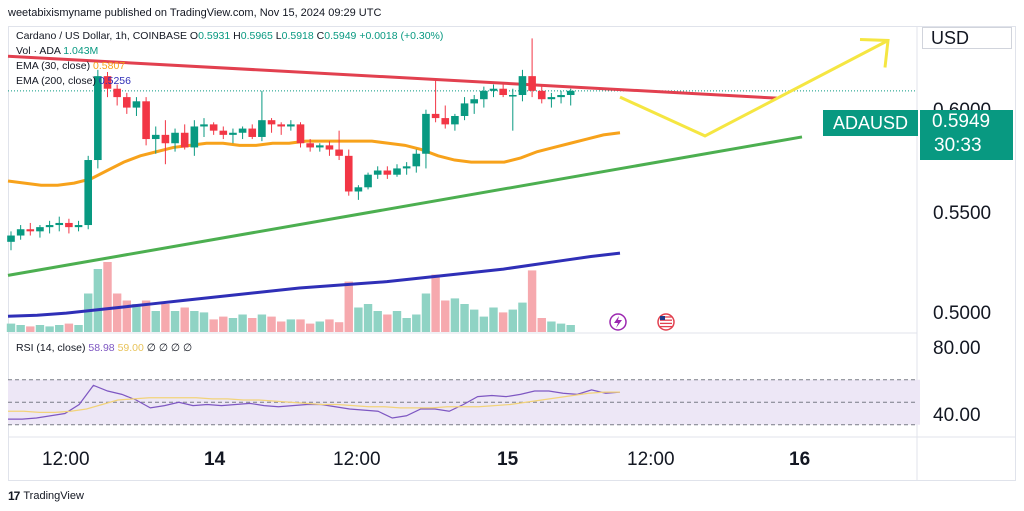 The height and width of the screenshot is (511, 1024). I want to click on legend-open: 0.5931, so click(214, 36).